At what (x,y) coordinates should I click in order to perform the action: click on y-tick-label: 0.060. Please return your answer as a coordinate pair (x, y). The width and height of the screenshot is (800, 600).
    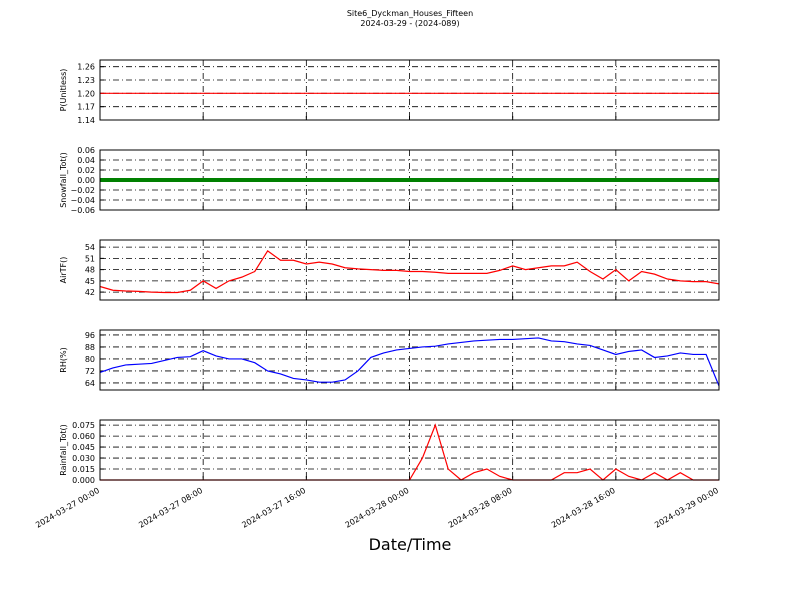
    Looking at the image, I should click on (83, 436).